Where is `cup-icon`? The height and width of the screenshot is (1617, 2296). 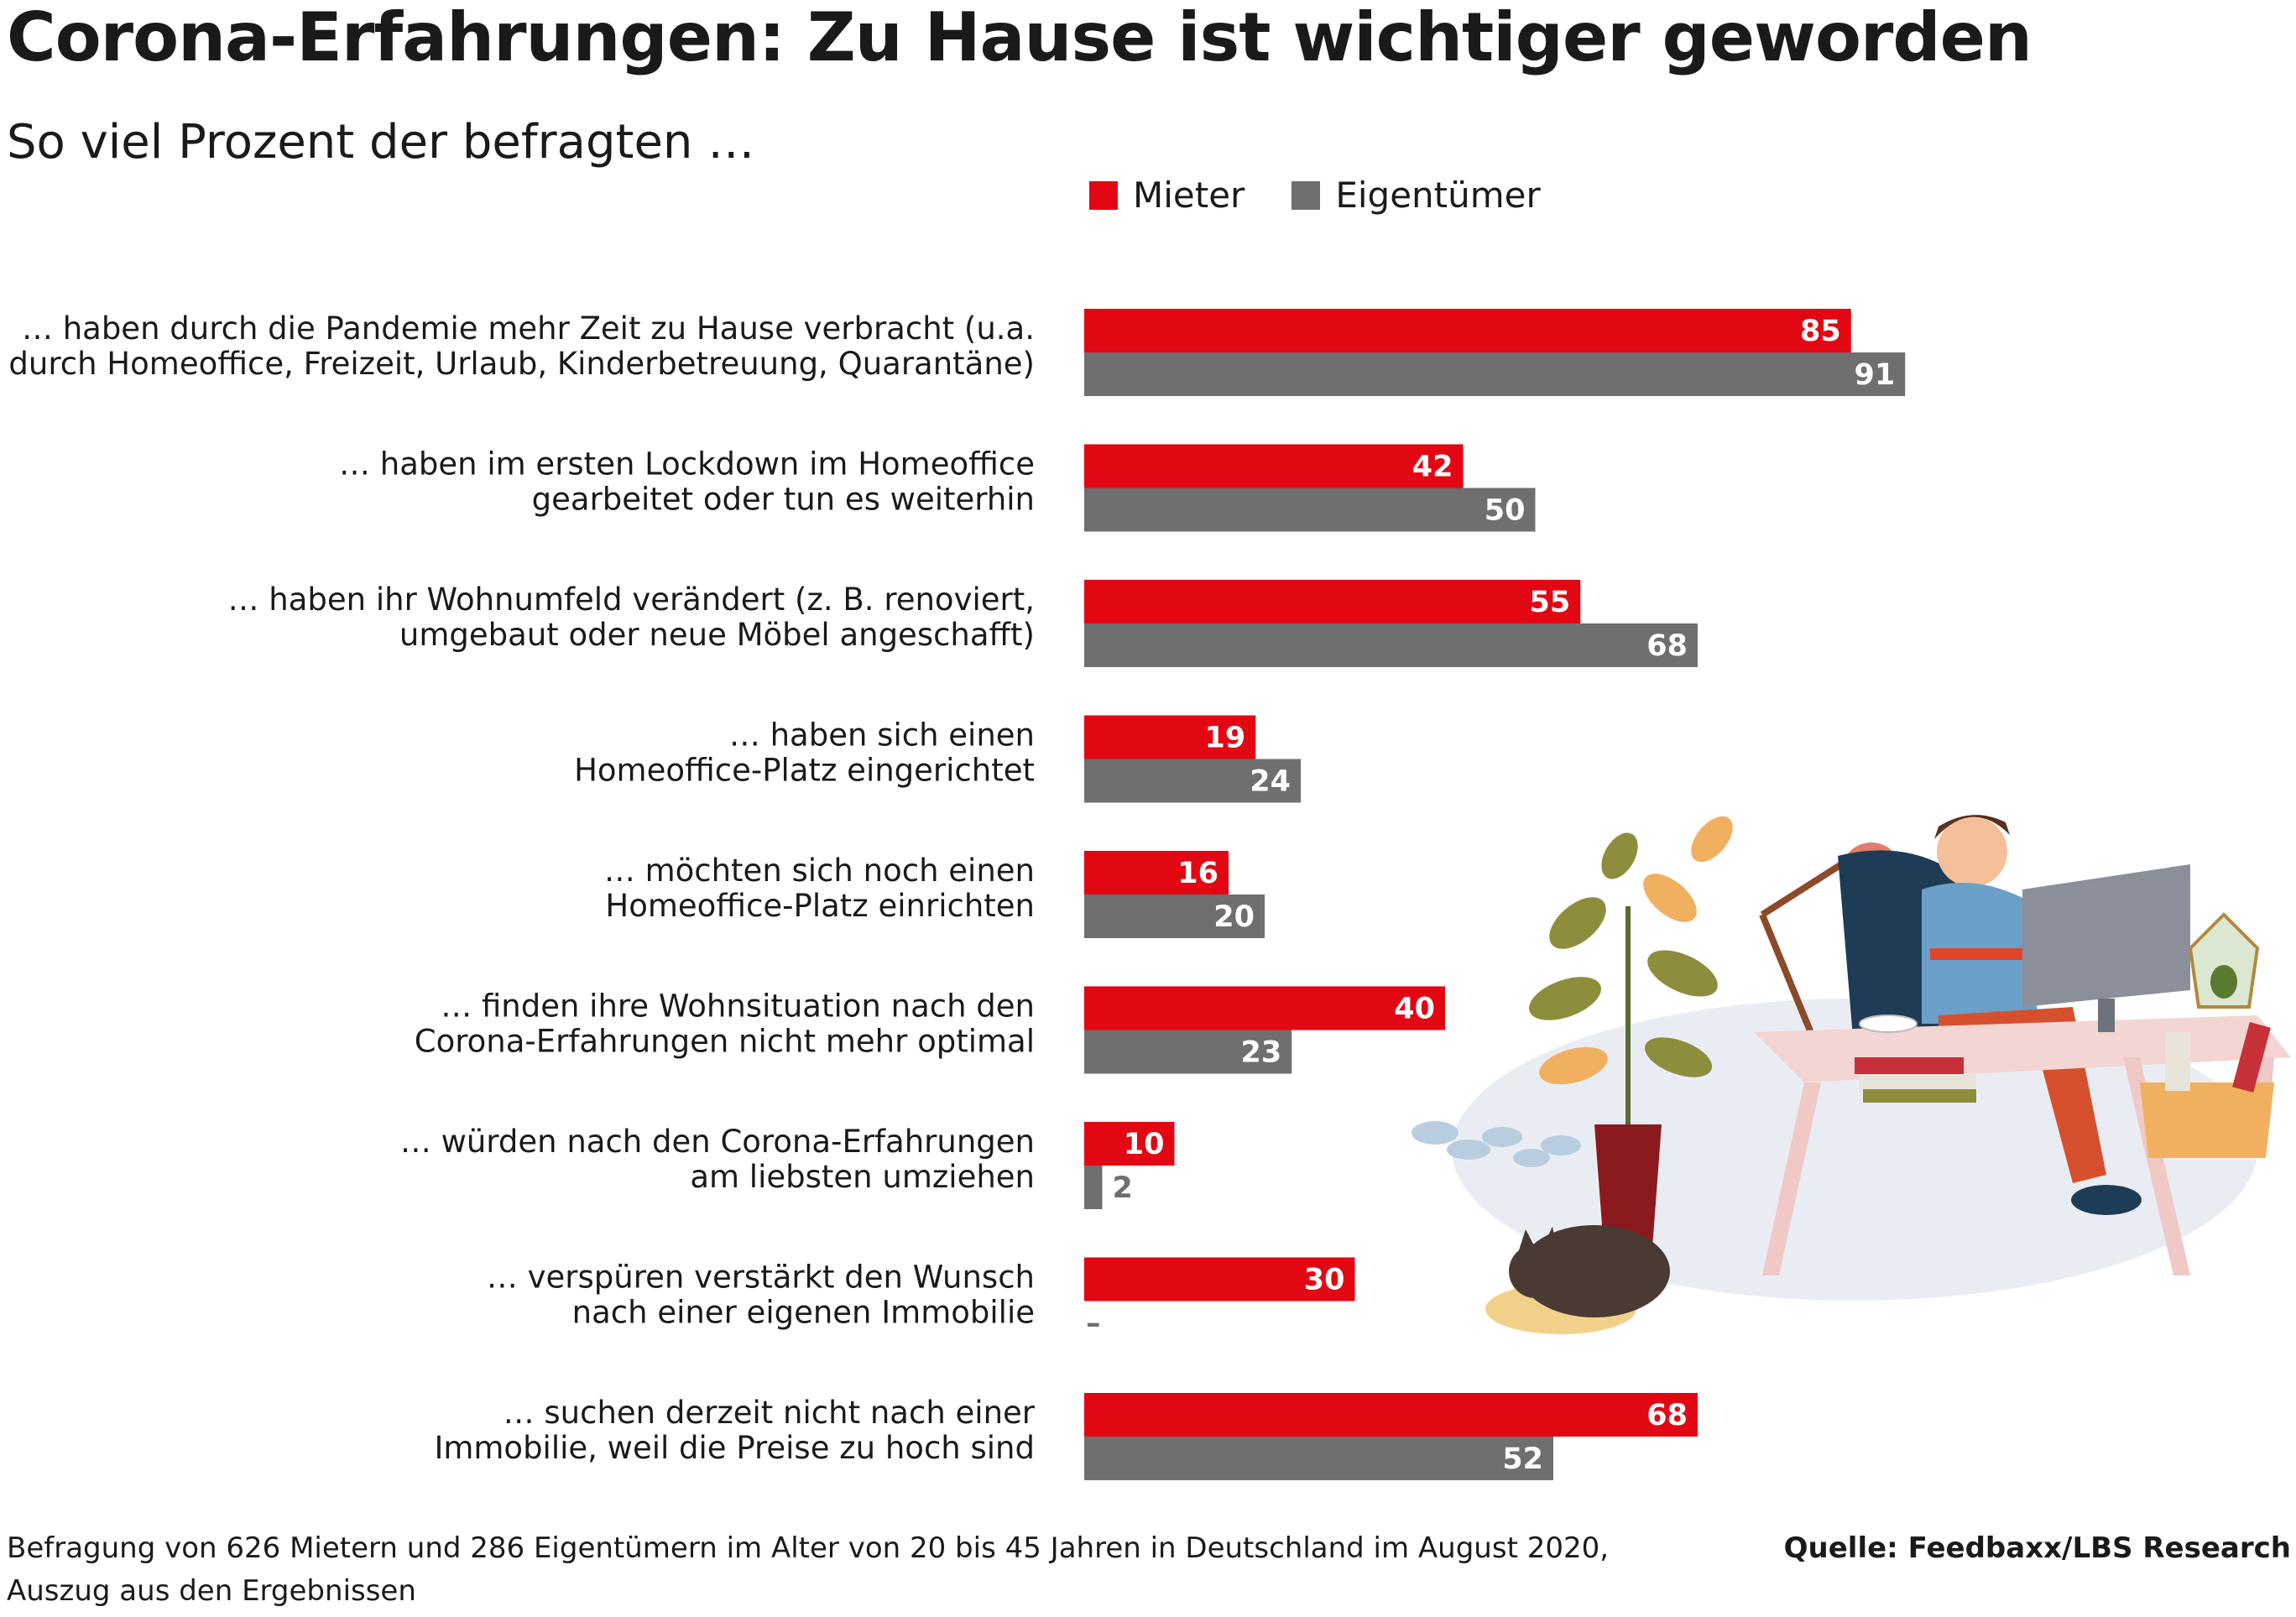
cup-icon is located at coordinates (1888, 1024).